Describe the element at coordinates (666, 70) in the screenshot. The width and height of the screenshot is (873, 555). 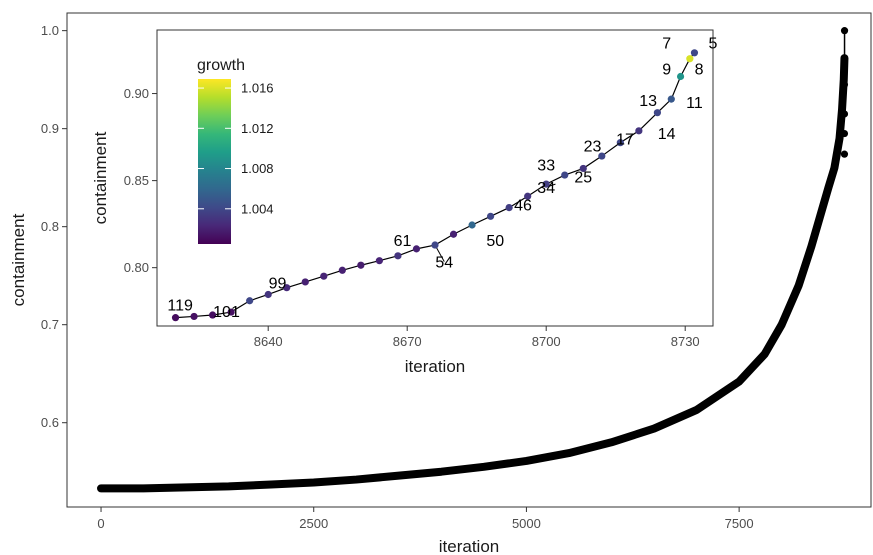
I see `inset-point-label: 9` at that location.